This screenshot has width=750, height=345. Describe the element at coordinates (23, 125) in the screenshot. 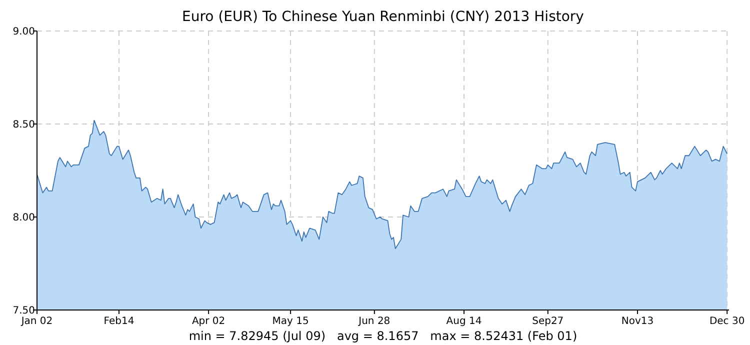

I see `y-tick-label: 8.50` at that location.